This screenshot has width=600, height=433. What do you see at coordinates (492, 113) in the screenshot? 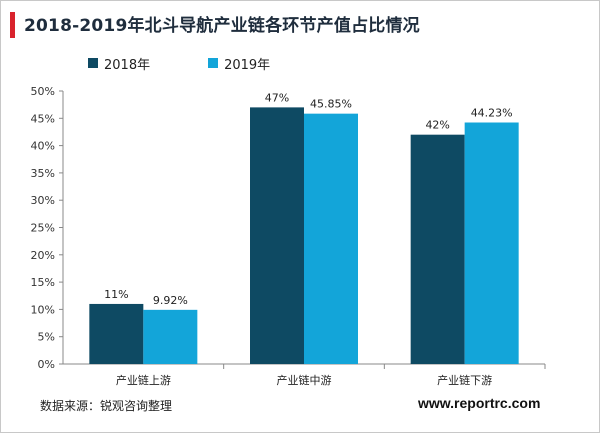
I see `bar-value-label: 44.23%` at bounding box center [492, 113].